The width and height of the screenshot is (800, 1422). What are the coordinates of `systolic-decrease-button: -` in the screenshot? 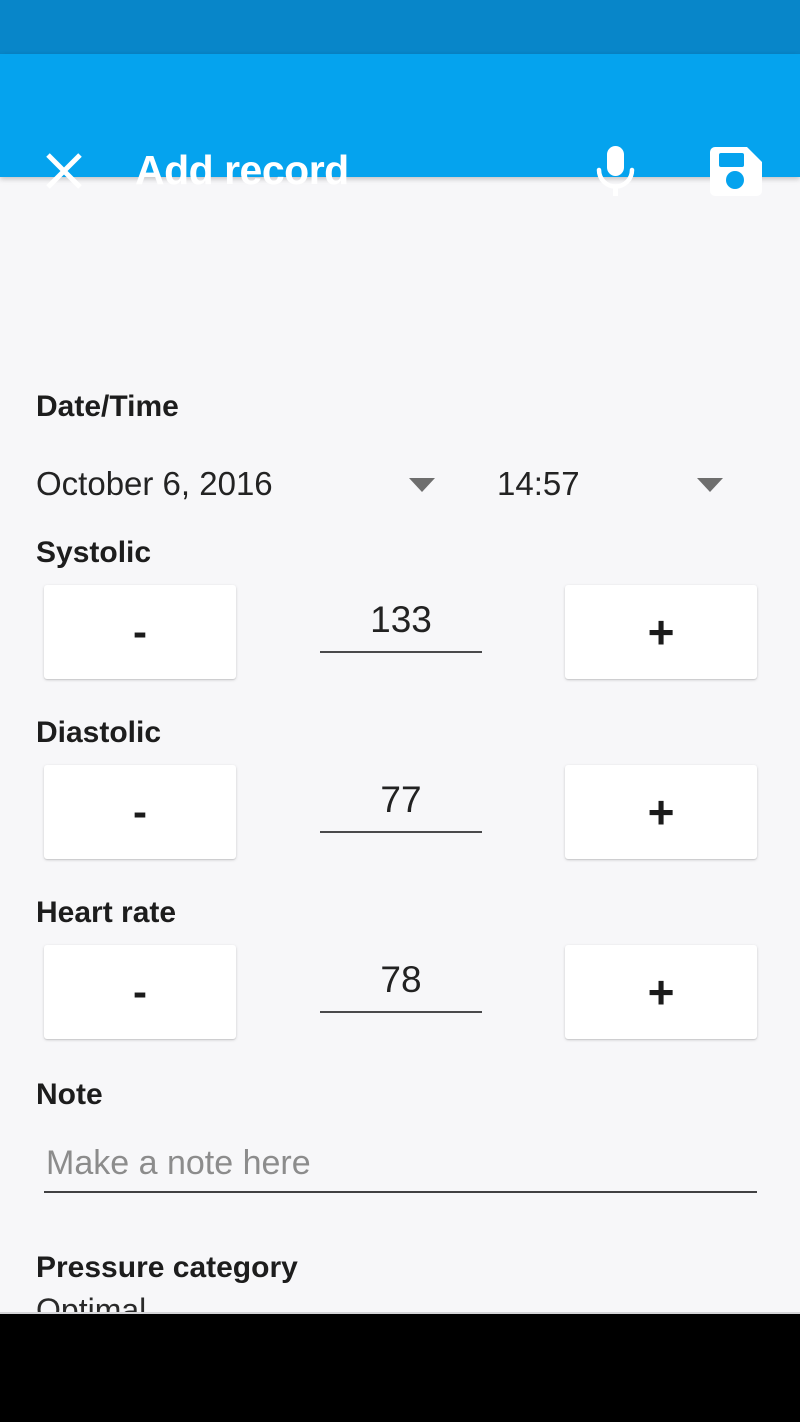 It's located at (140, 632).